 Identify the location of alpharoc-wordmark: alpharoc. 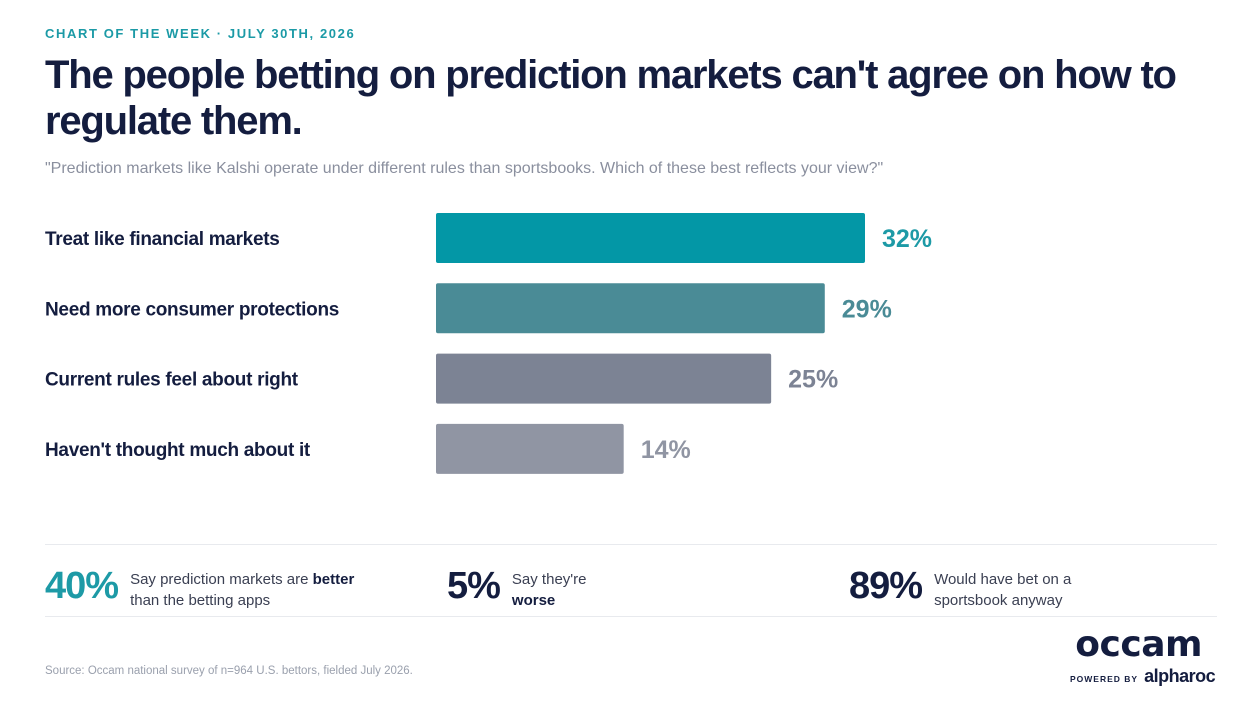
(1180, 676).